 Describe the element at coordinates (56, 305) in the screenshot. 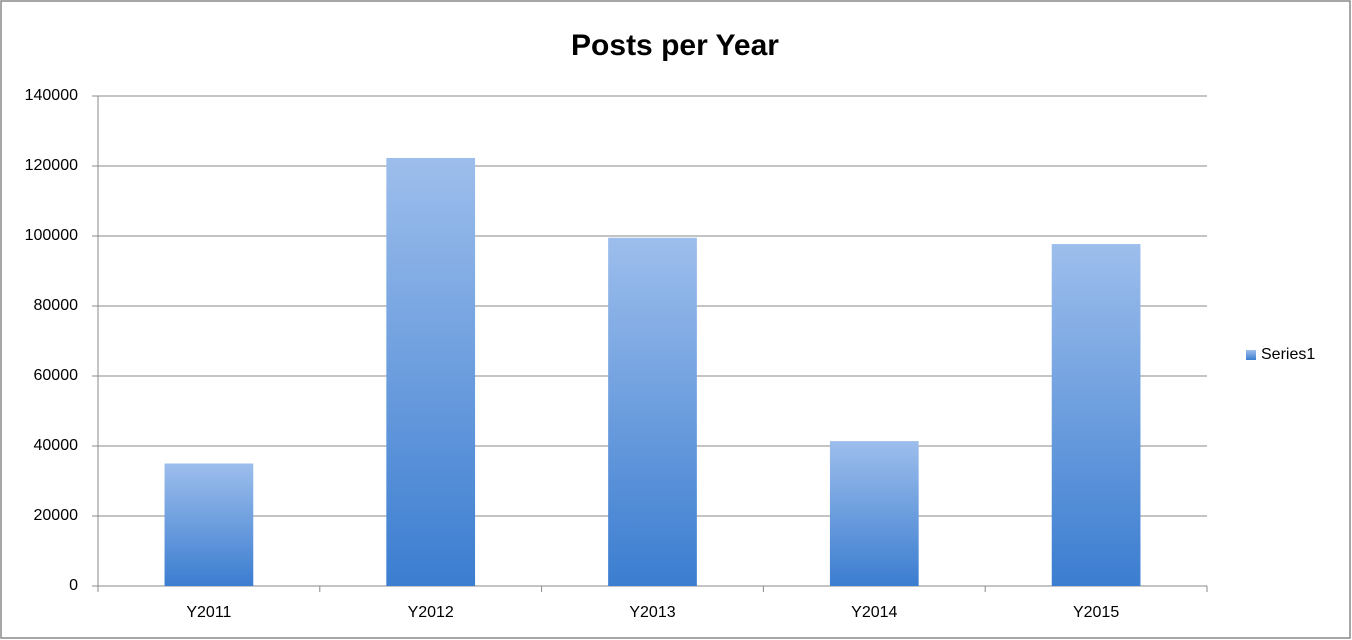

I see `y-tick-label: 80000` at that location.